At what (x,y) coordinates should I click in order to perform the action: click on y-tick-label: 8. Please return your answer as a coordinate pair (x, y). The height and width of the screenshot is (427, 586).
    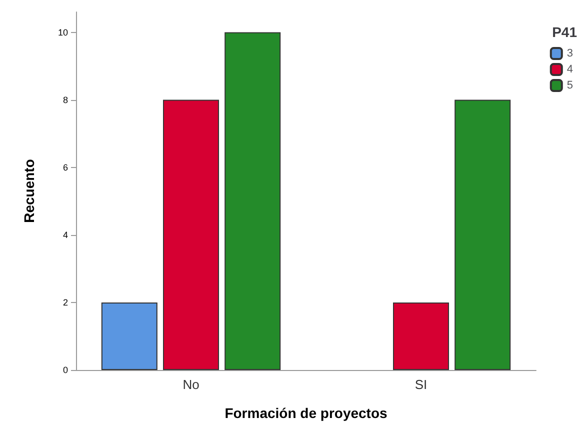
    Looking at the image, I should click on (65, 99).